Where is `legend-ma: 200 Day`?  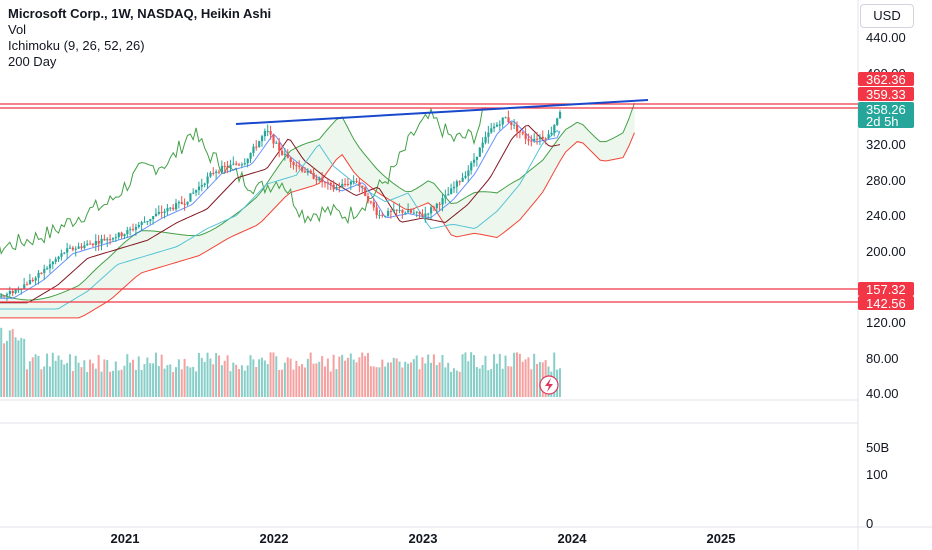 legend-ma: 200 Day is located at coordinates (32, 61).